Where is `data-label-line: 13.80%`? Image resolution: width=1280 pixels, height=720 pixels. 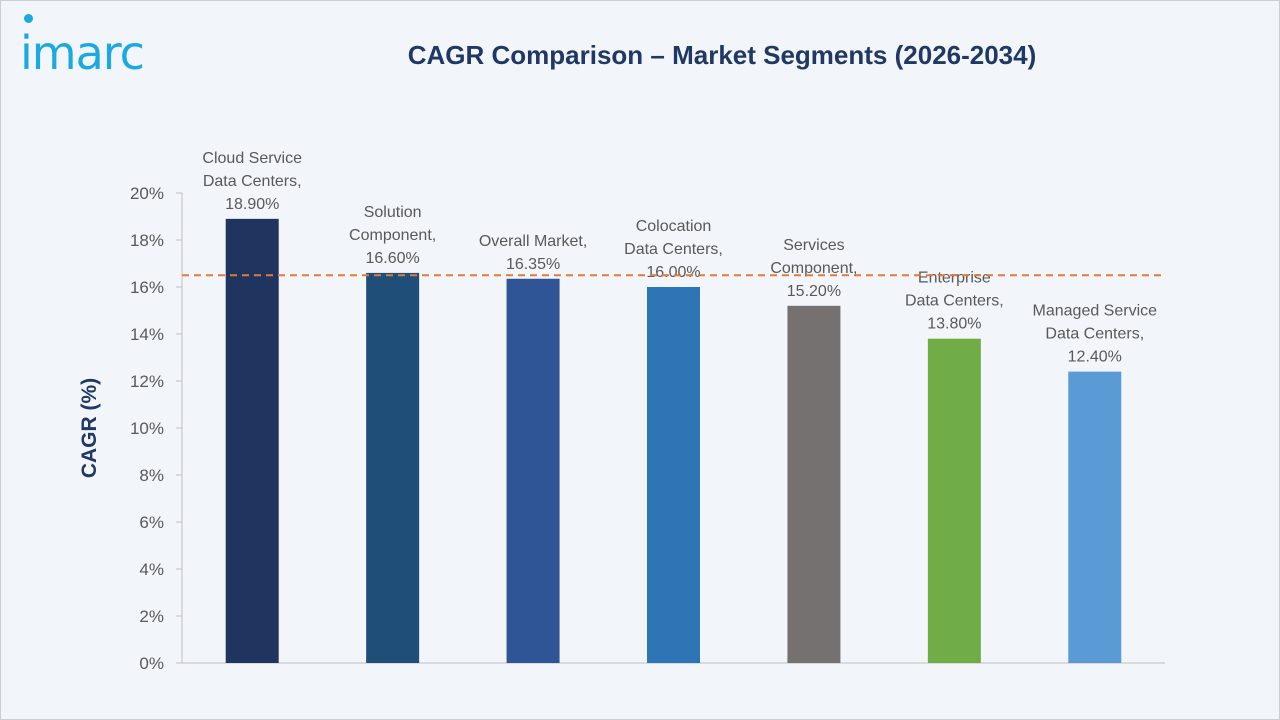 data-label-line: 13.80% is located at coordinates (954, 324).